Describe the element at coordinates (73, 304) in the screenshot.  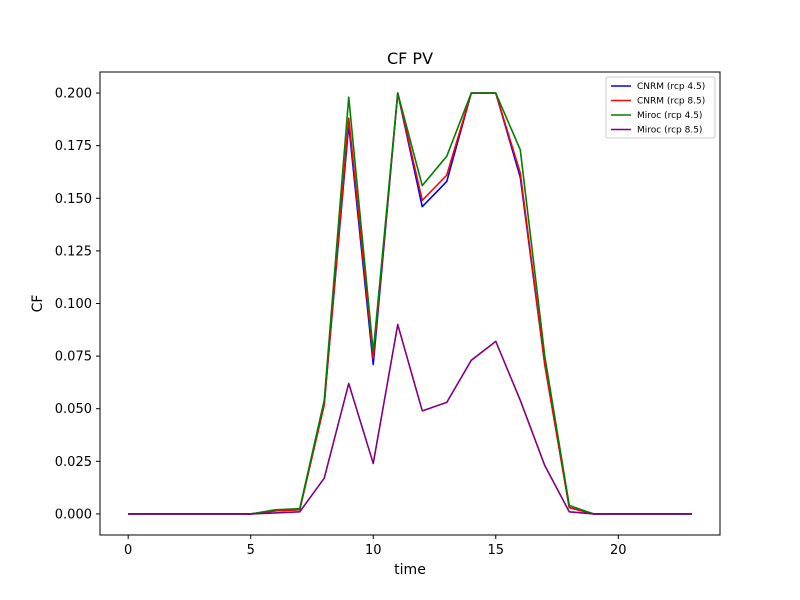
I see `y-tick-label: 0.100` at that location.